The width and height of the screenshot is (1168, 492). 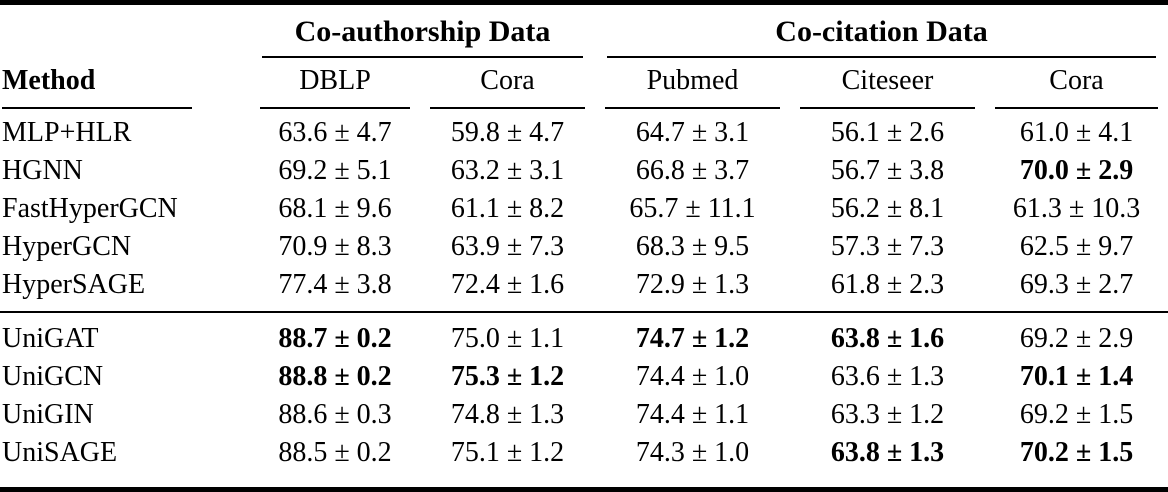 I want to click on pubmed-column-rule, so click(x=692, y=108).